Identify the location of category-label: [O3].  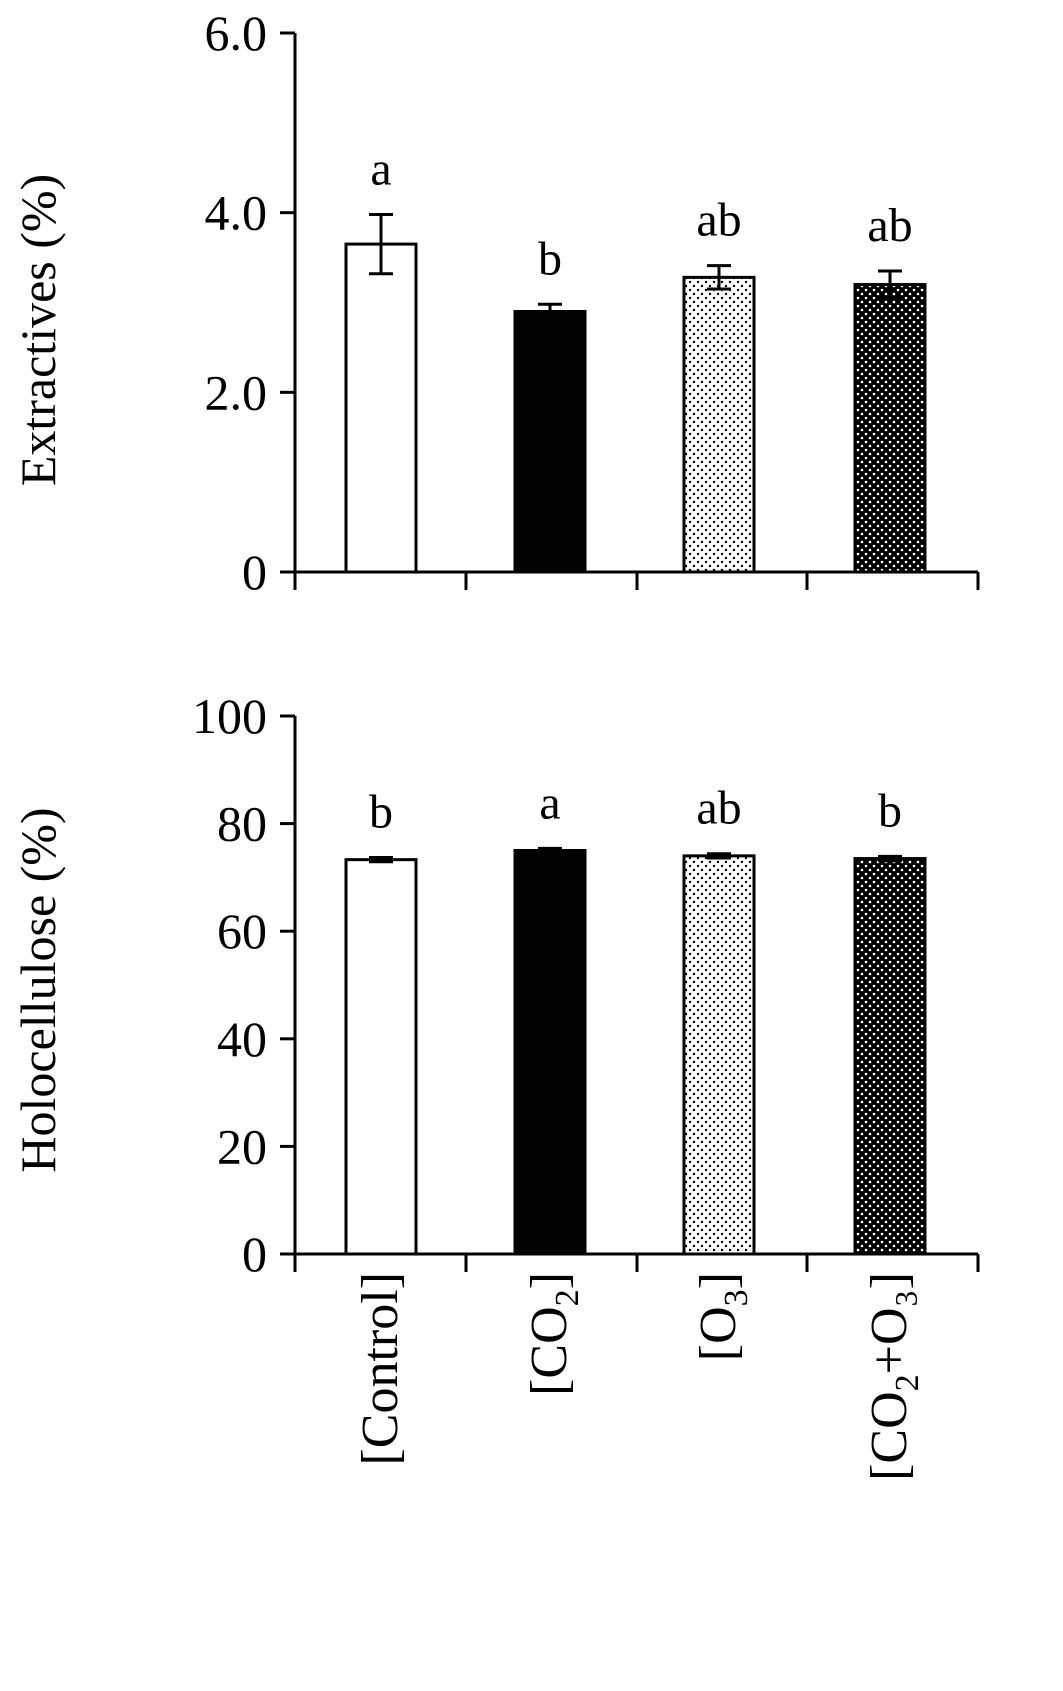
(722, 1316).